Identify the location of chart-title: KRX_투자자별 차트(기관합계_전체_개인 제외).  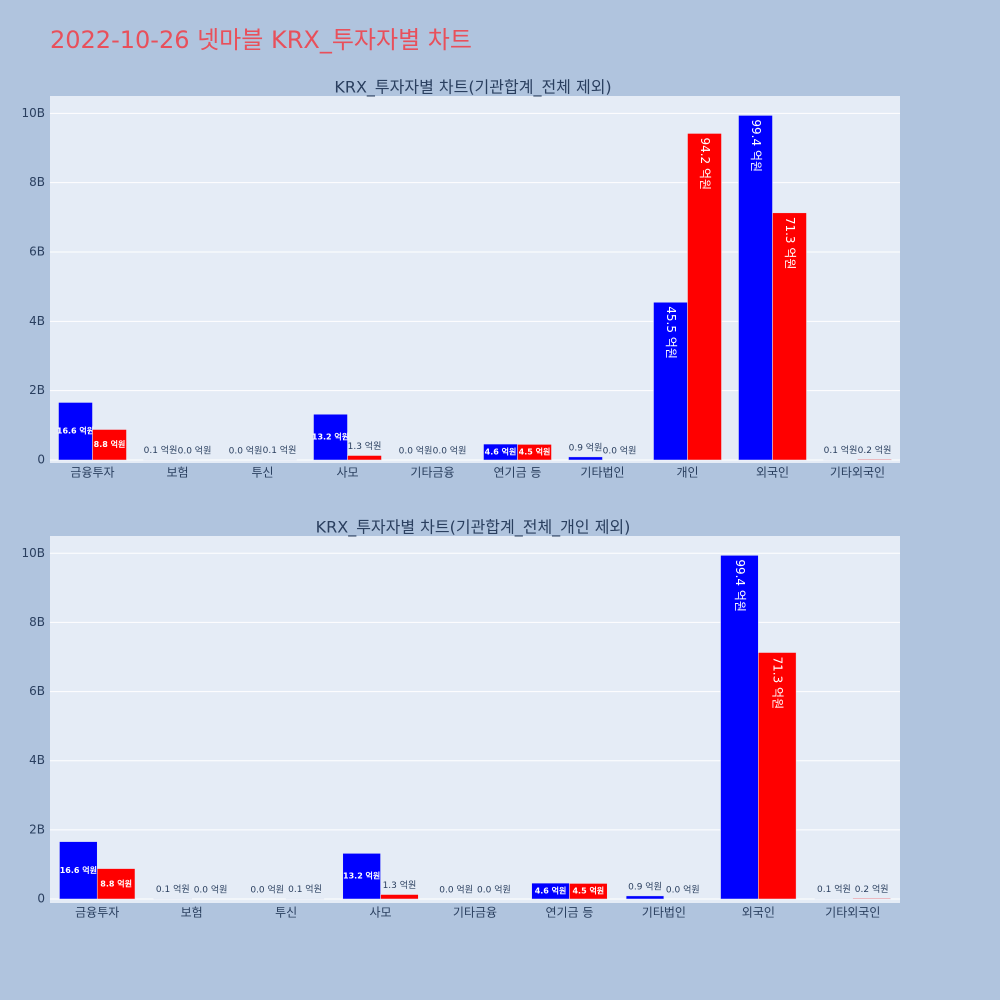
(473, 528).